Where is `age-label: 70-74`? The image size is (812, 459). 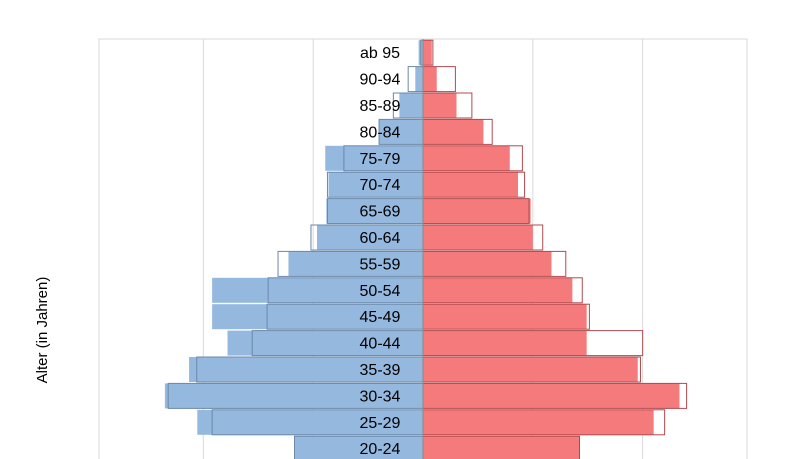 age-label: 70-74 is located at coordinates (380, 185).